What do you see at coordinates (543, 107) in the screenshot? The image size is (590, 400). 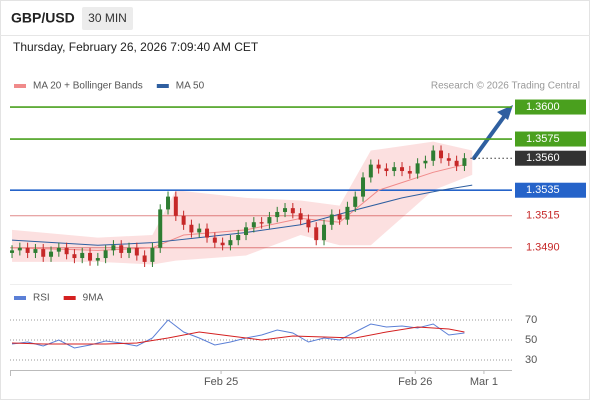 I see `level-label: 1.3600` at bounding box center [543, 107].